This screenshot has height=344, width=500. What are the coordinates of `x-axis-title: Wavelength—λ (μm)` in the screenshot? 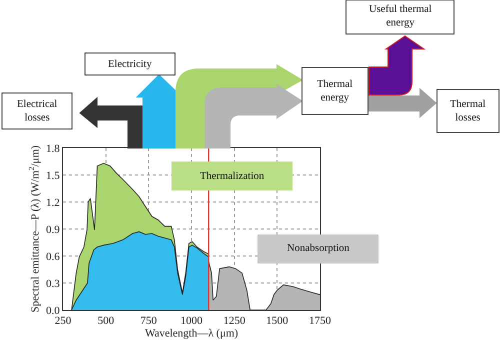 It's located at (191, 333).